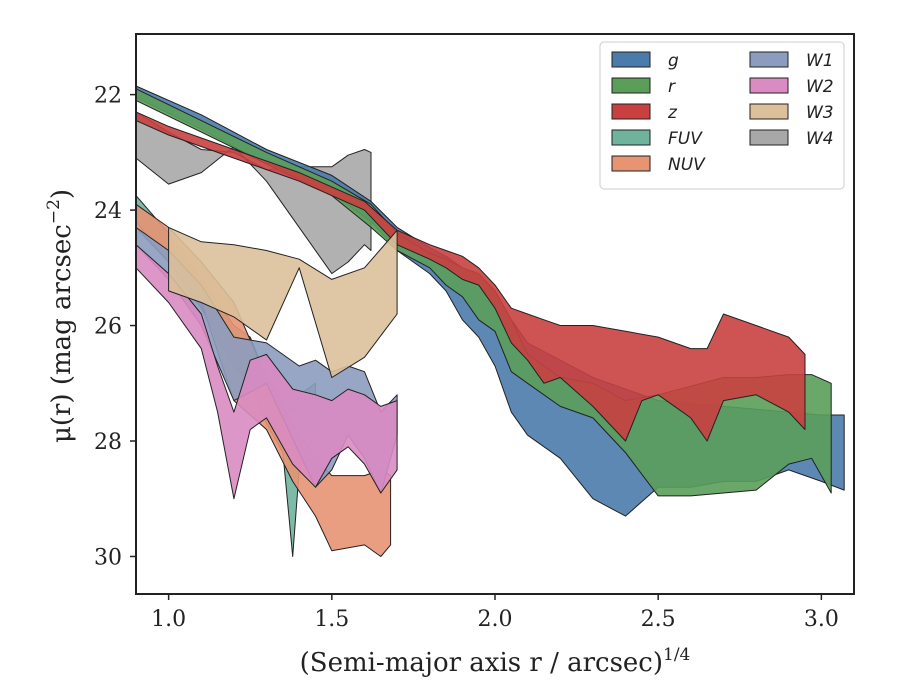 This screenshot has height=700, width=900. Describe the element at coordinates (495, 661) in the screenshot. I see `x-axis-label: (Semi-major axis r / arcsec)1/4` at that location.